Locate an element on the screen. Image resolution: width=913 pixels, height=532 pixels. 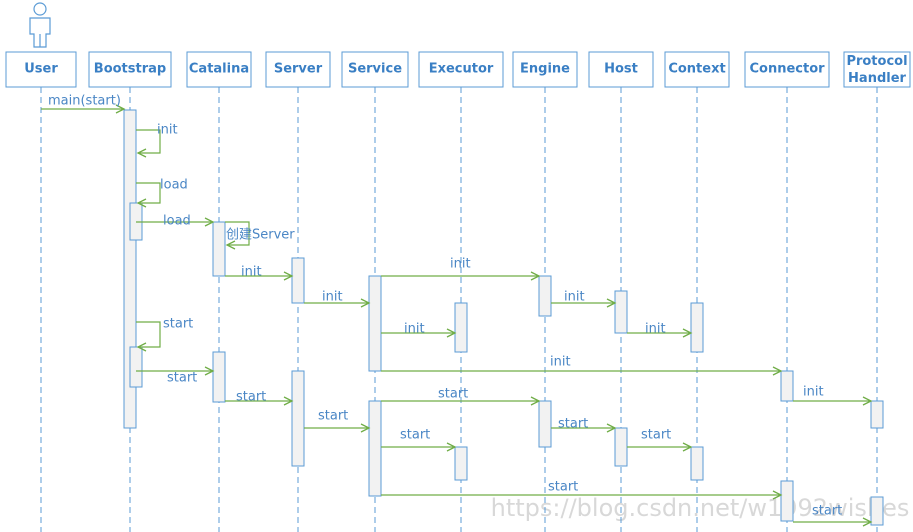
message-label: main(start) is located at coordinates (84, 101).